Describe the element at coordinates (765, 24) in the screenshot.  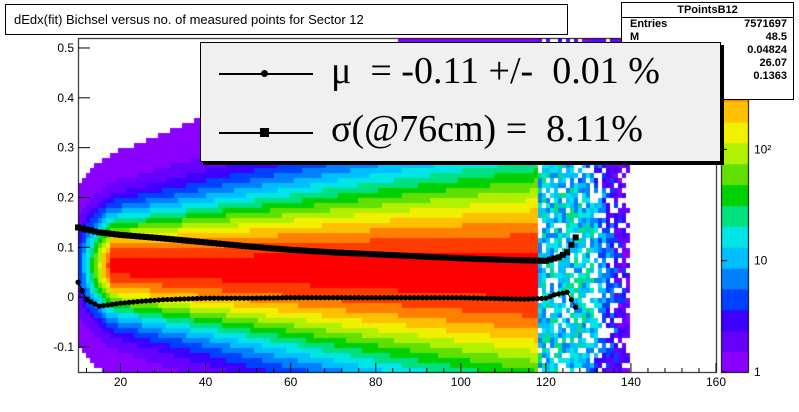
I see `stats-value: 7571697` at that location.